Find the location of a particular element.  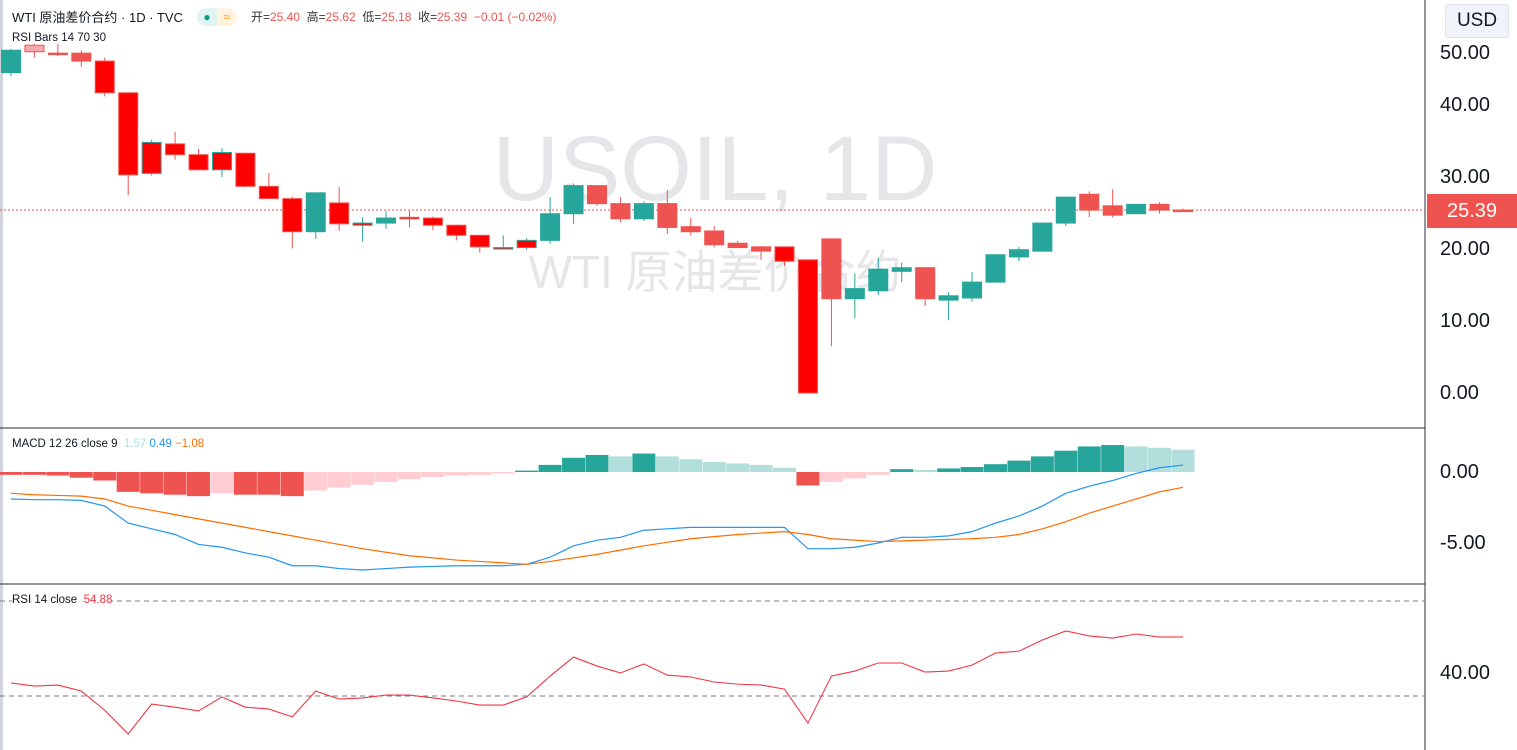

status-pill: ● ≈ is located at coordinates (216, 16).